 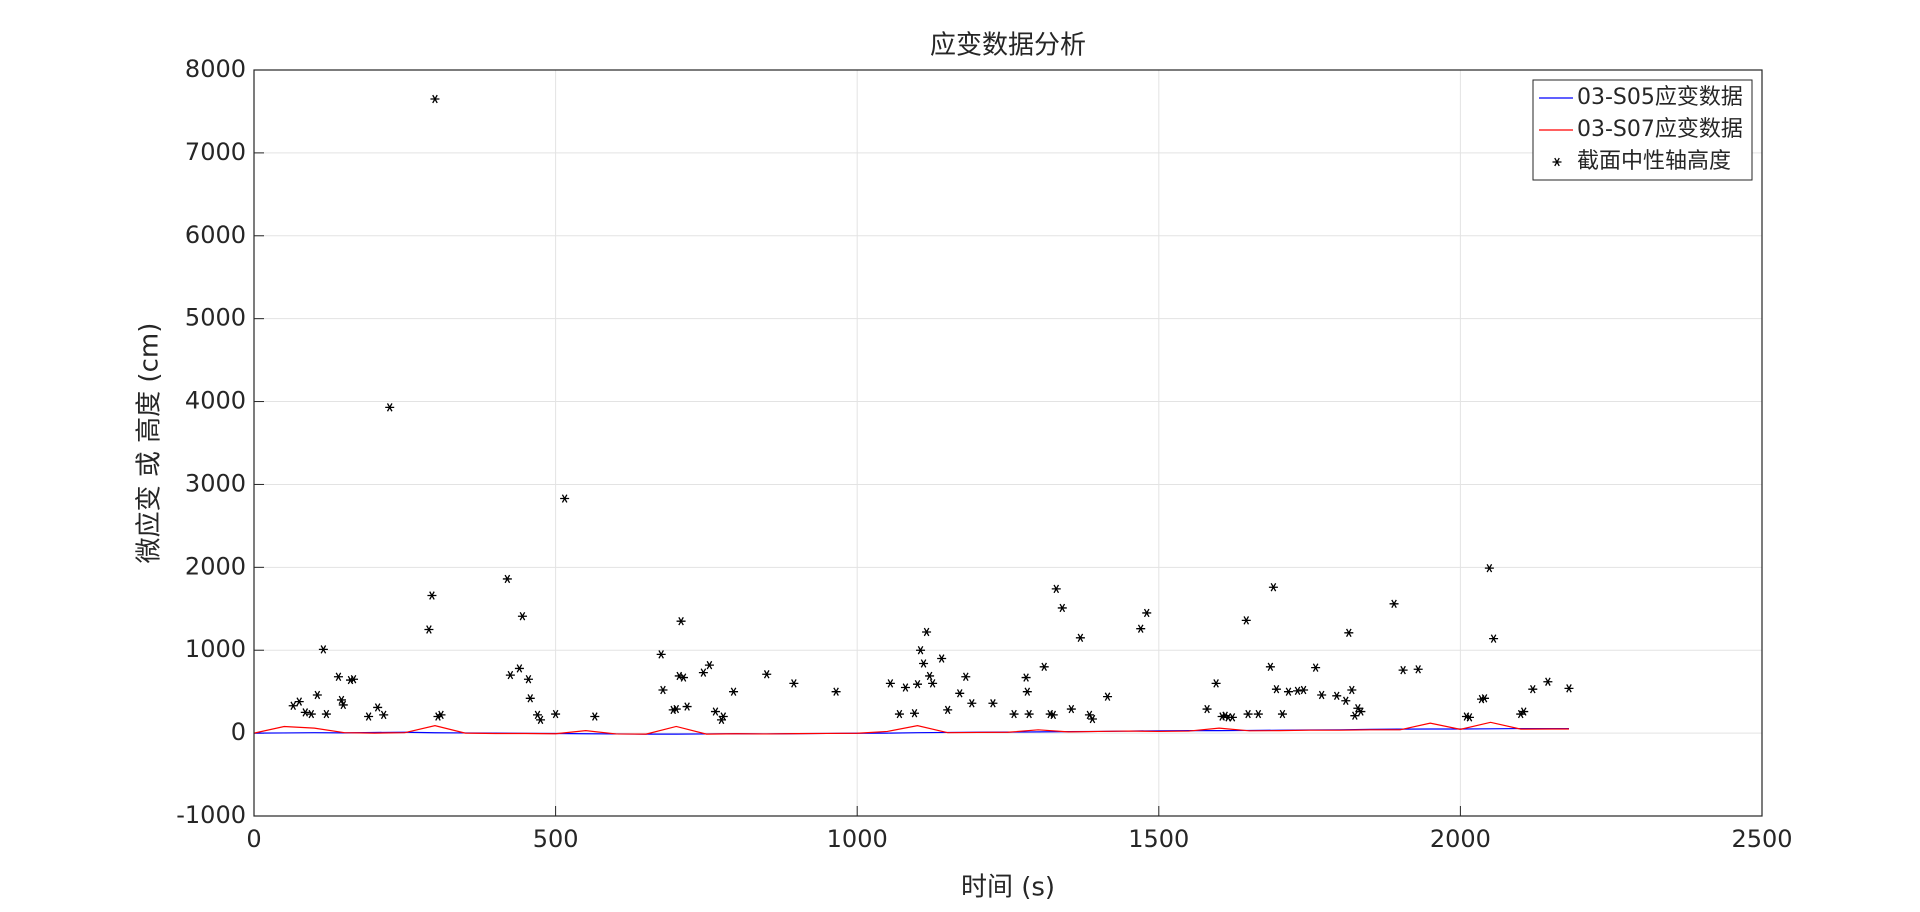 I want to click on legend-label: 03-S07应变数据, so click(x=1660, y=129).